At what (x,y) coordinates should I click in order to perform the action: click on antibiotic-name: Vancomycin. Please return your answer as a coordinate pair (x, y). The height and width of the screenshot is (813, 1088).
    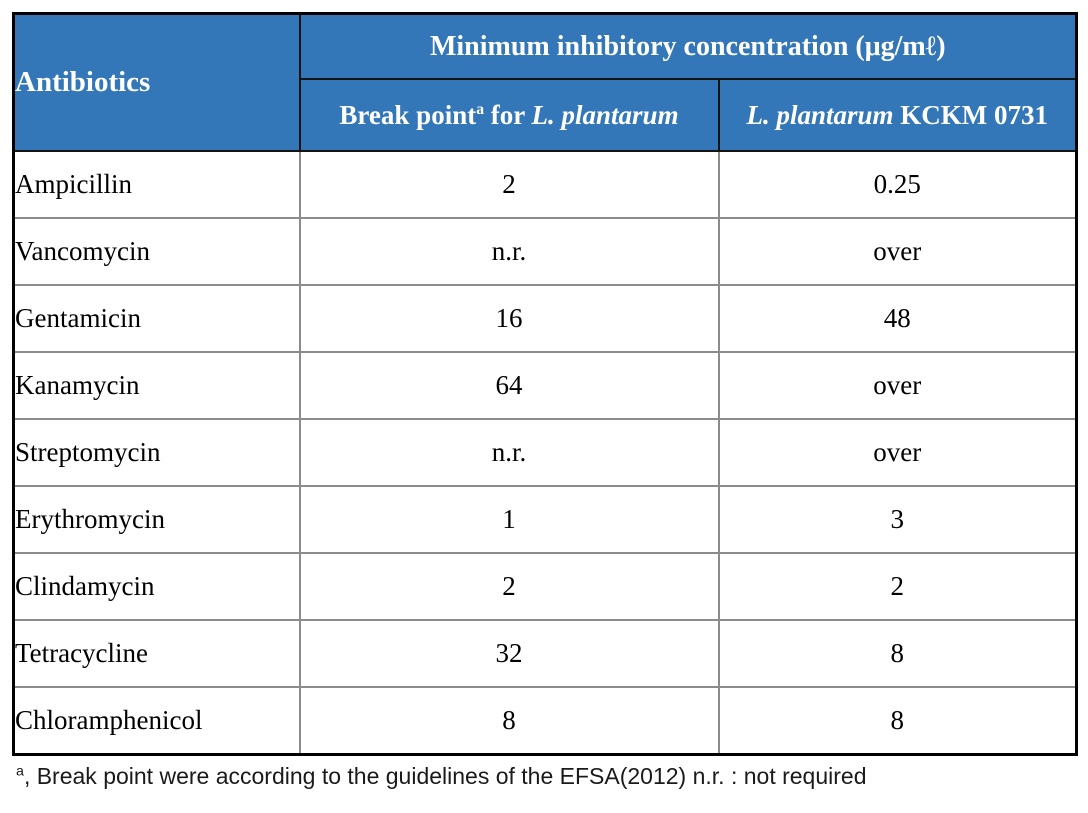
    Looking at the image, I should click on (156, 251).